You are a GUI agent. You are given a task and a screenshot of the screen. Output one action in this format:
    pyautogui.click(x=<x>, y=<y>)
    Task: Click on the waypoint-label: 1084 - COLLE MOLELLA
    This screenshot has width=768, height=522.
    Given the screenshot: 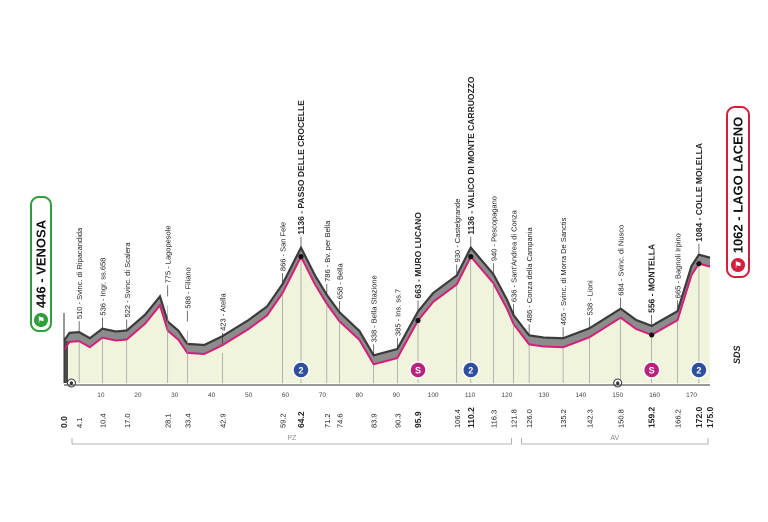 What is the action you would take?
    pyautogui.click(x=699, y=192)
    